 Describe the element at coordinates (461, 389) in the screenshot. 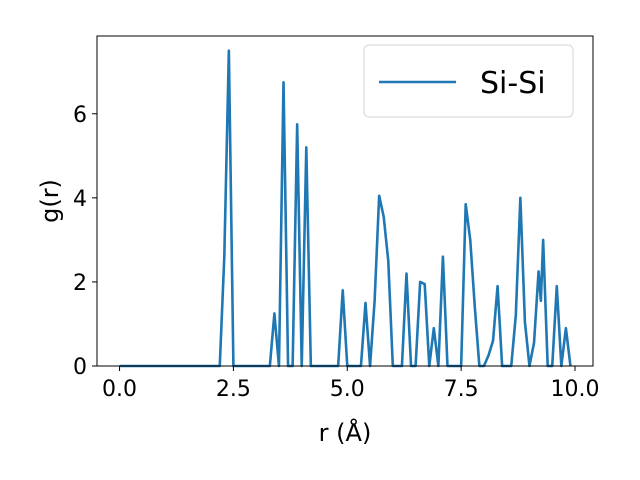

I see `x-tick-label: 7.5` at that location.